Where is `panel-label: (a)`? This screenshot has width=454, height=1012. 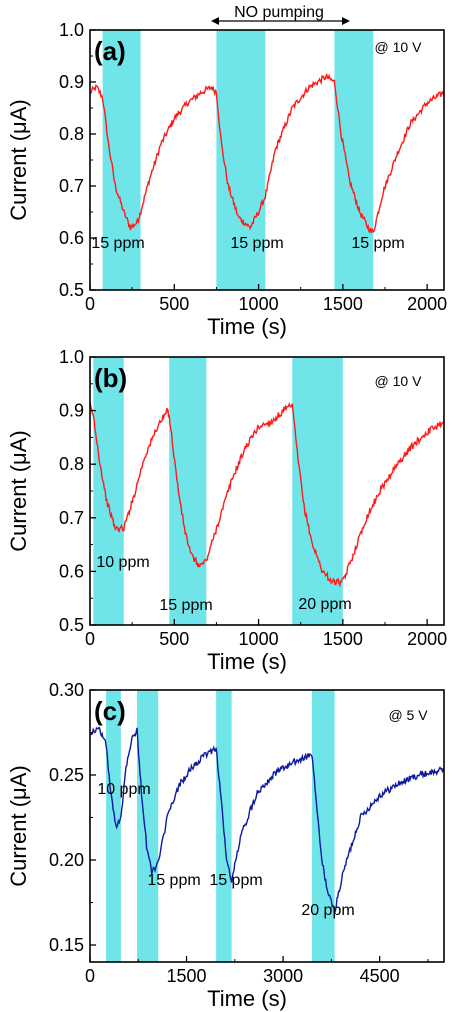
panel-label: (a) is located at coordinates (110, 51).